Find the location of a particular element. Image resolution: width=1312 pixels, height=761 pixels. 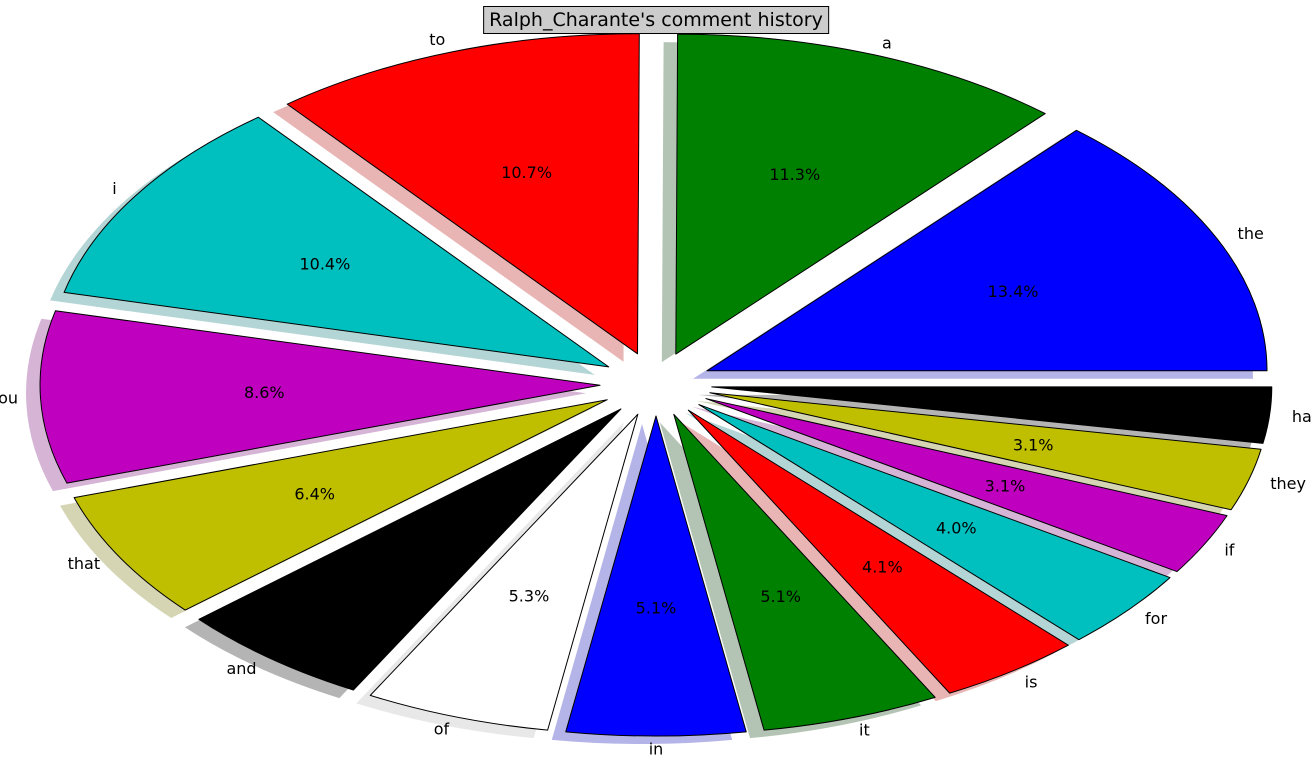

slice-percent-of: 5.3% is located at coordinates (529, 595).